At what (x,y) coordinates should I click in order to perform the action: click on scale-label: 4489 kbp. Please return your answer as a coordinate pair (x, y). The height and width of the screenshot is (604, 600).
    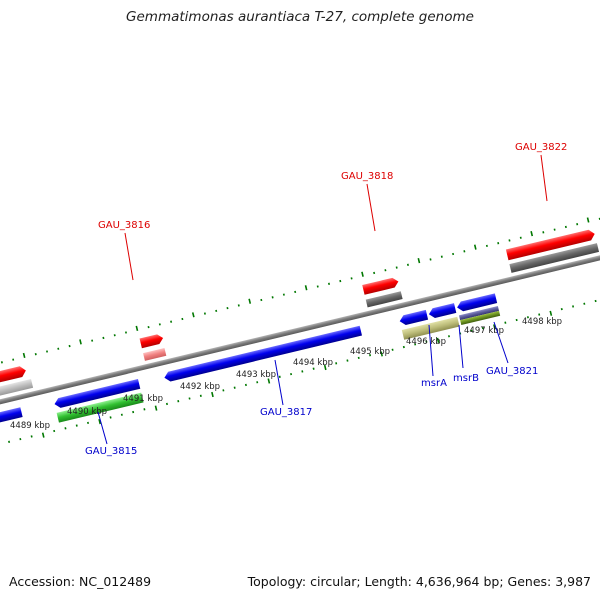
    Looking at the image, I should click on (30, 426).